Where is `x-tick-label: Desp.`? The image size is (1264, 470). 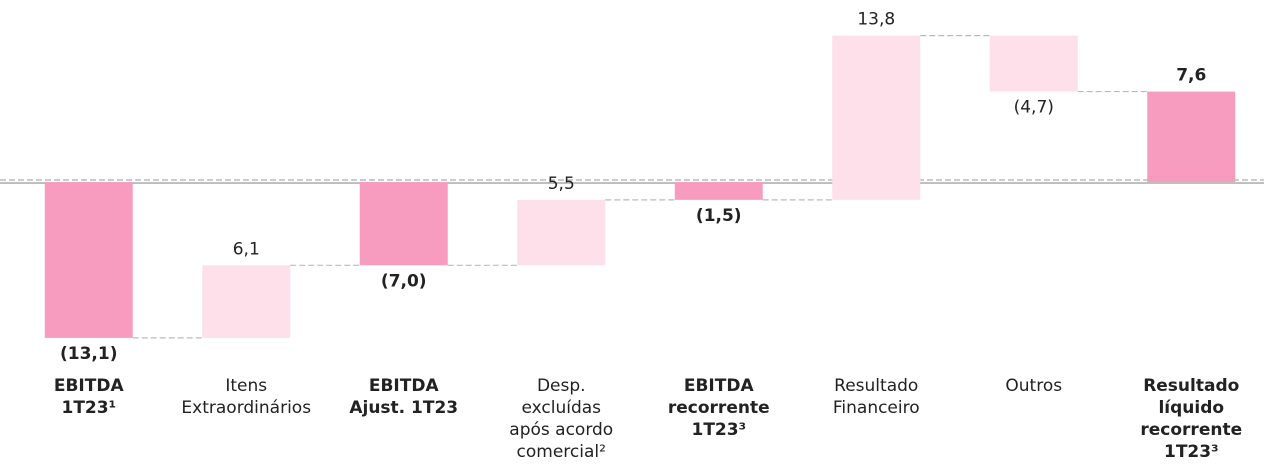
x-tick-label: Desp. is located at coordinates (561, 386).